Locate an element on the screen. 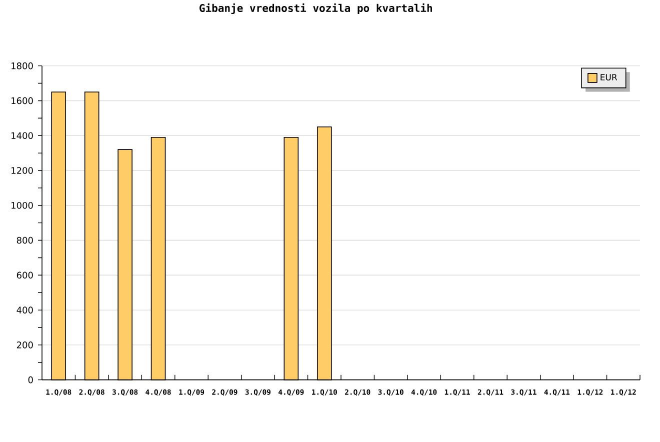  y-tick-label: 1800 is located at coordinates (22, 66).